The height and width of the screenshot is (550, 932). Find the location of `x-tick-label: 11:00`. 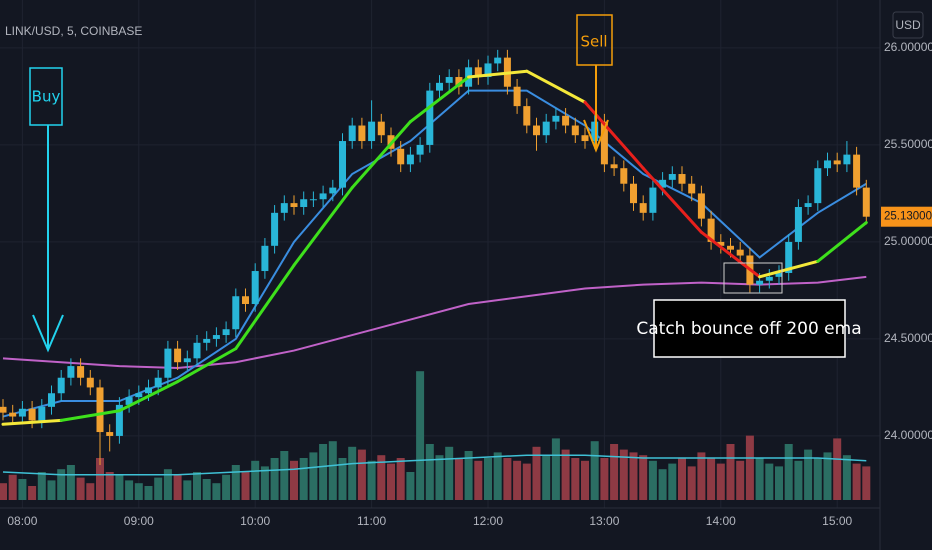

x-tick-label: 11:00 is located at coordinates (371, 521).